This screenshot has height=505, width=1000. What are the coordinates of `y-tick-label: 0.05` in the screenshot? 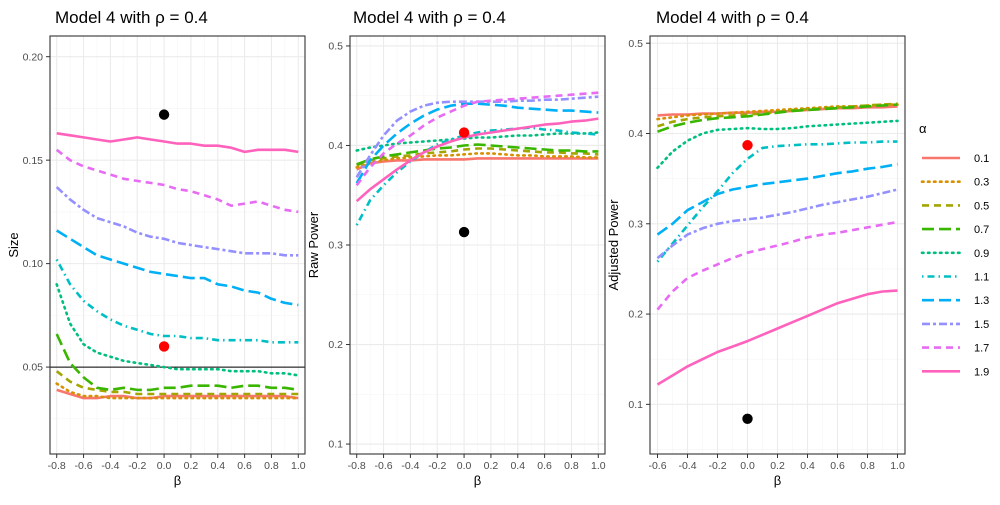 It's located at (33, 368).